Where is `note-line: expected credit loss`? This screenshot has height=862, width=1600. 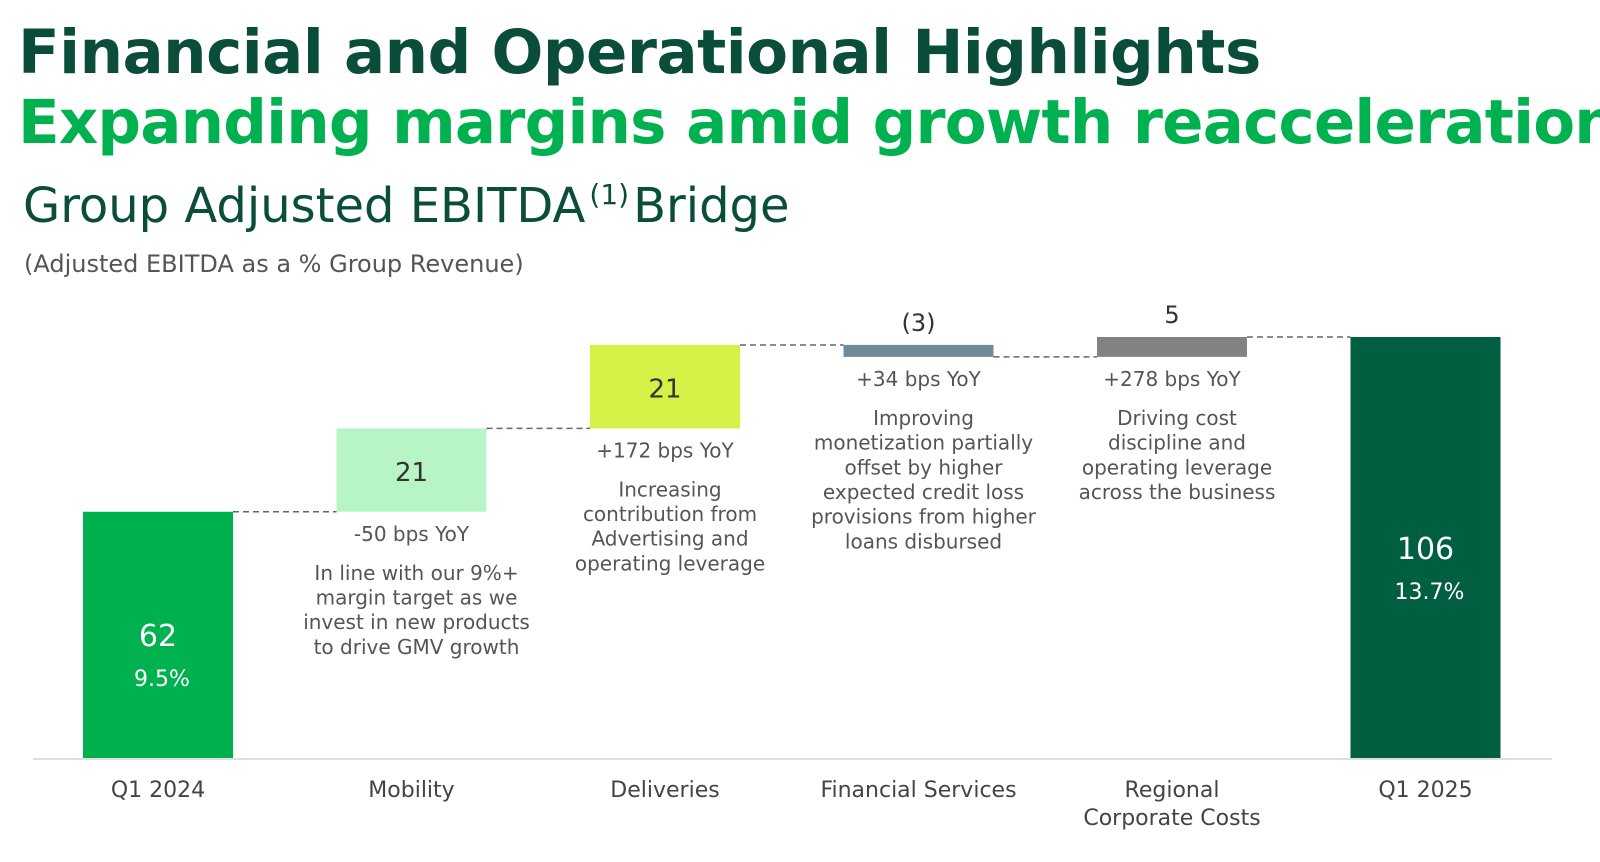
note-line: expected credit loss is located at coordinates (923, 492).